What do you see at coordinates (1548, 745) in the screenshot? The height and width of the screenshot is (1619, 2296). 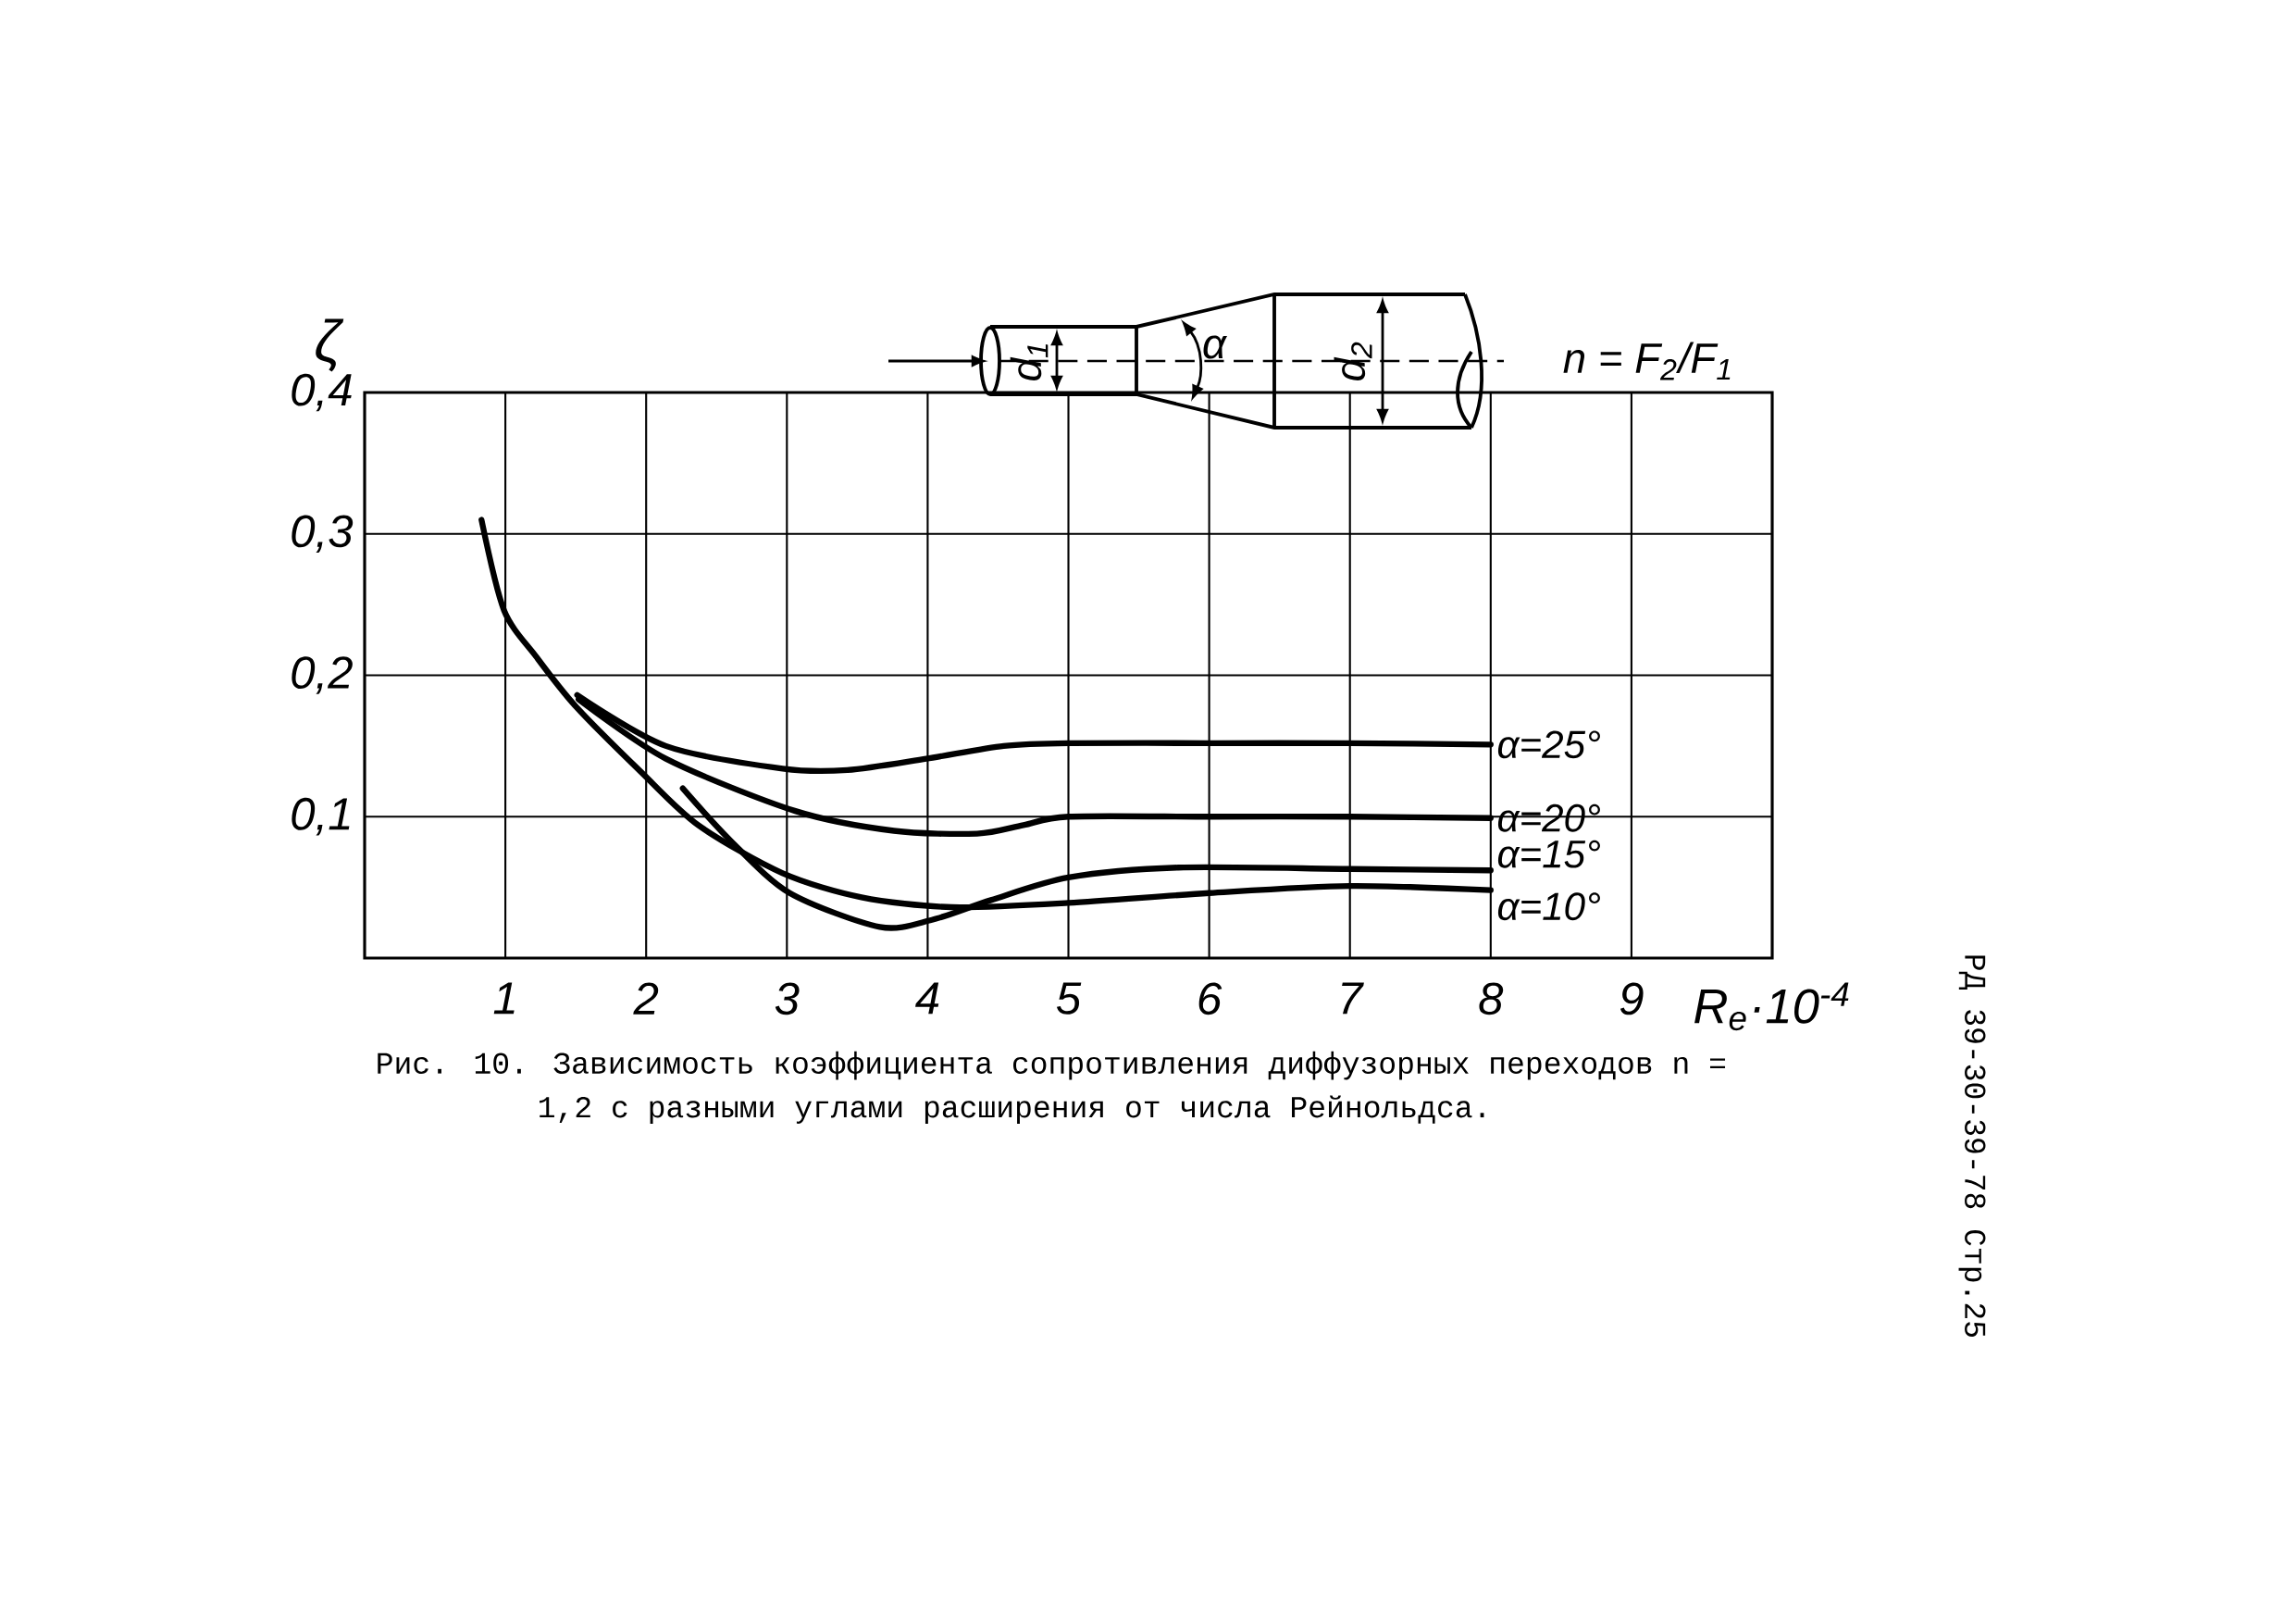 I see `series-label: α=25°` at bounding box center [1548, 745].